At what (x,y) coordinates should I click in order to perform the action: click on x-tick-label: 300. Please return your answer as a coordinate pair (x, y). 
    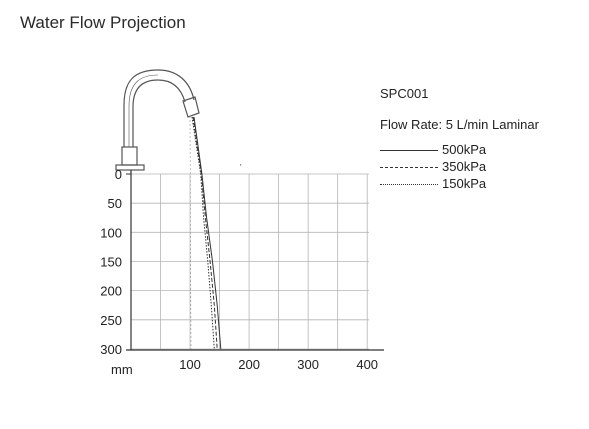
    Looking at the image, I should click on (308, 364).